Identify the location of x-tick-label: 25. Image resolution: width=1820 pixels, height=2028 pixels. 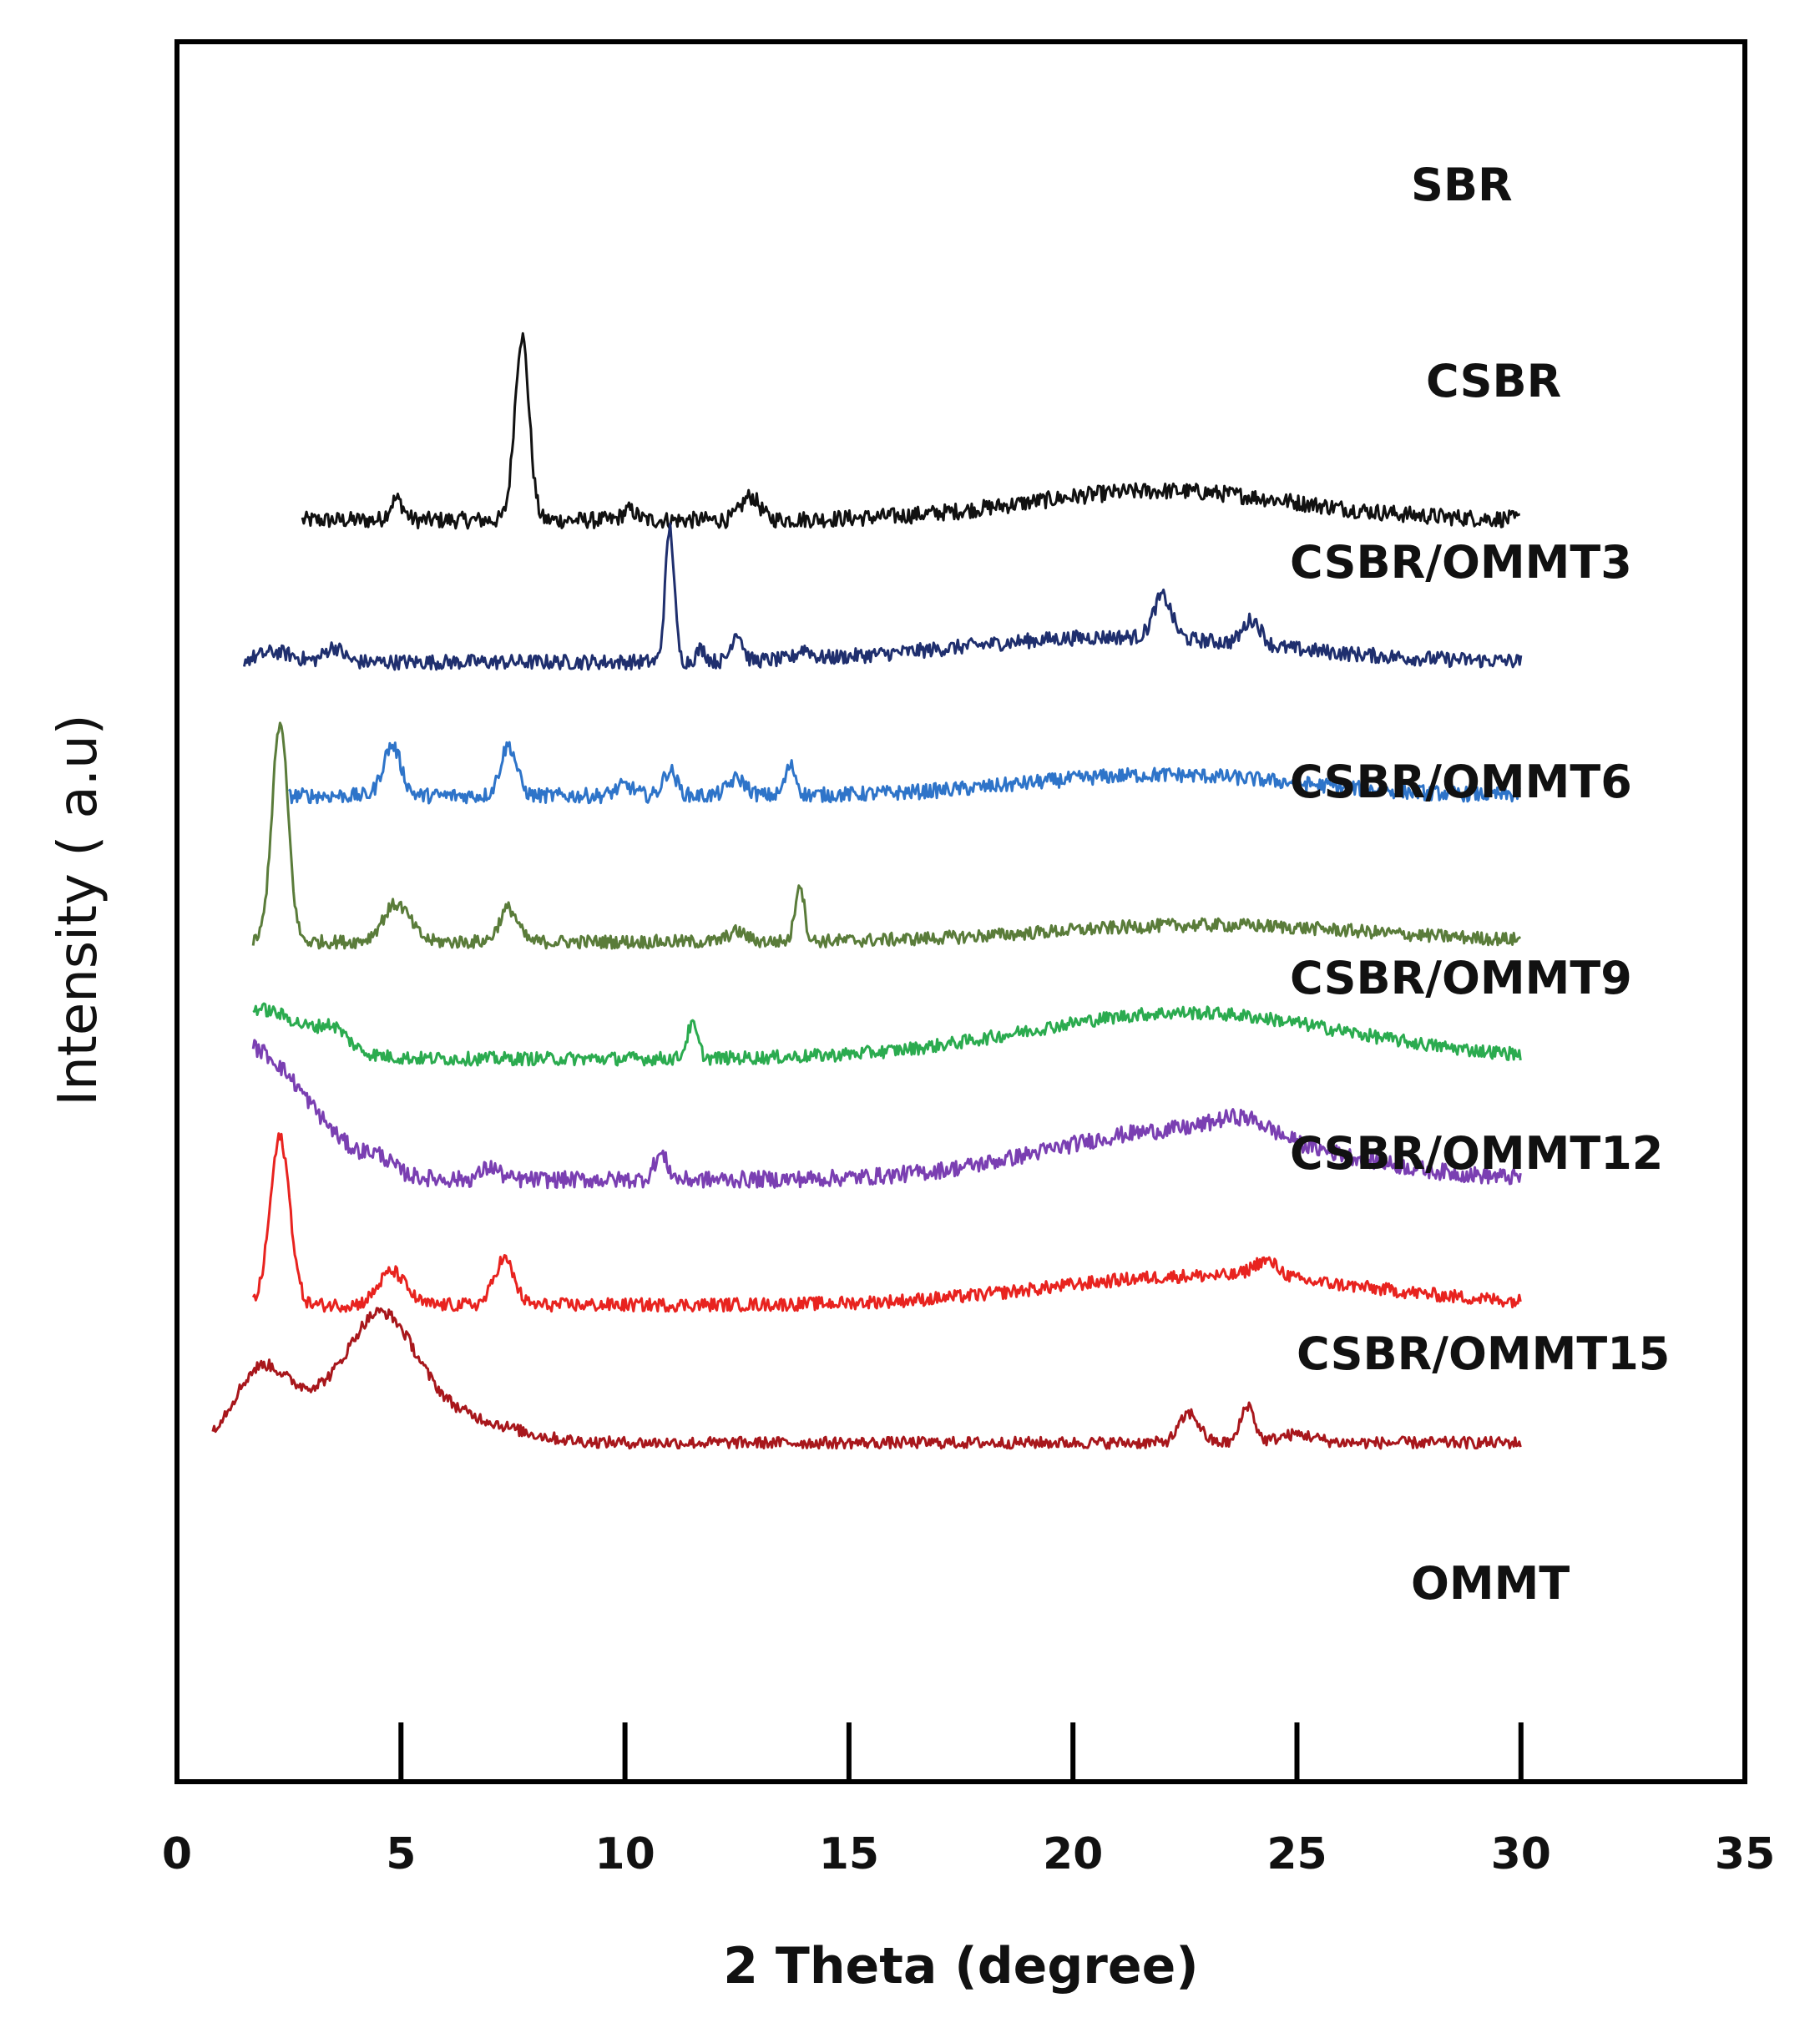
(1296, 1854).